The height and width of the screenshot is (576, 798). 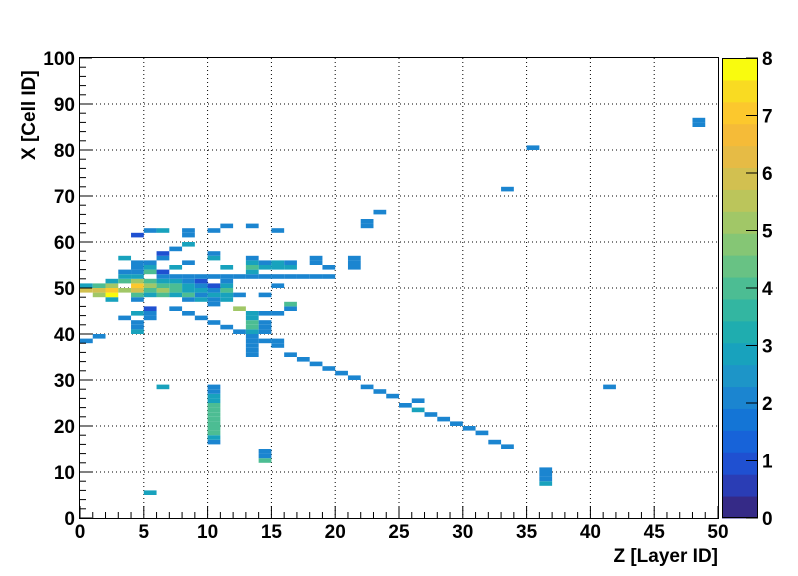 What do you see at coordinates (767, 519) in the screenshot?
I see `colorbar-tick-label: 0` at bounding box center [767, 519].